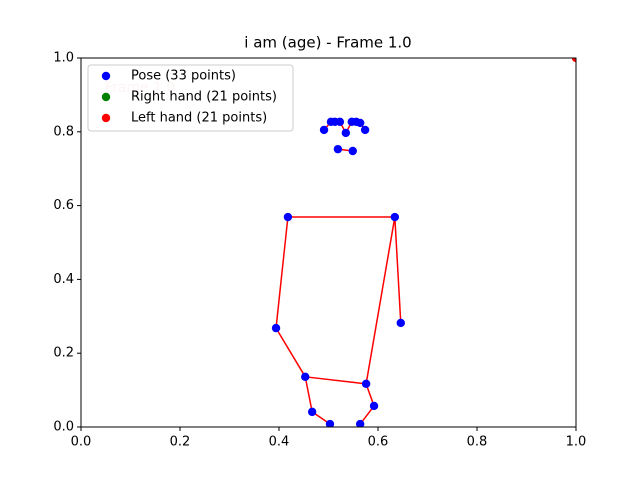 Image resolution: width=640 pixels, height=484 pixels. Describe the element at coordinates (199, 118) in the screenshot. I see `legend-label: Left hand (21 points)` at that location.